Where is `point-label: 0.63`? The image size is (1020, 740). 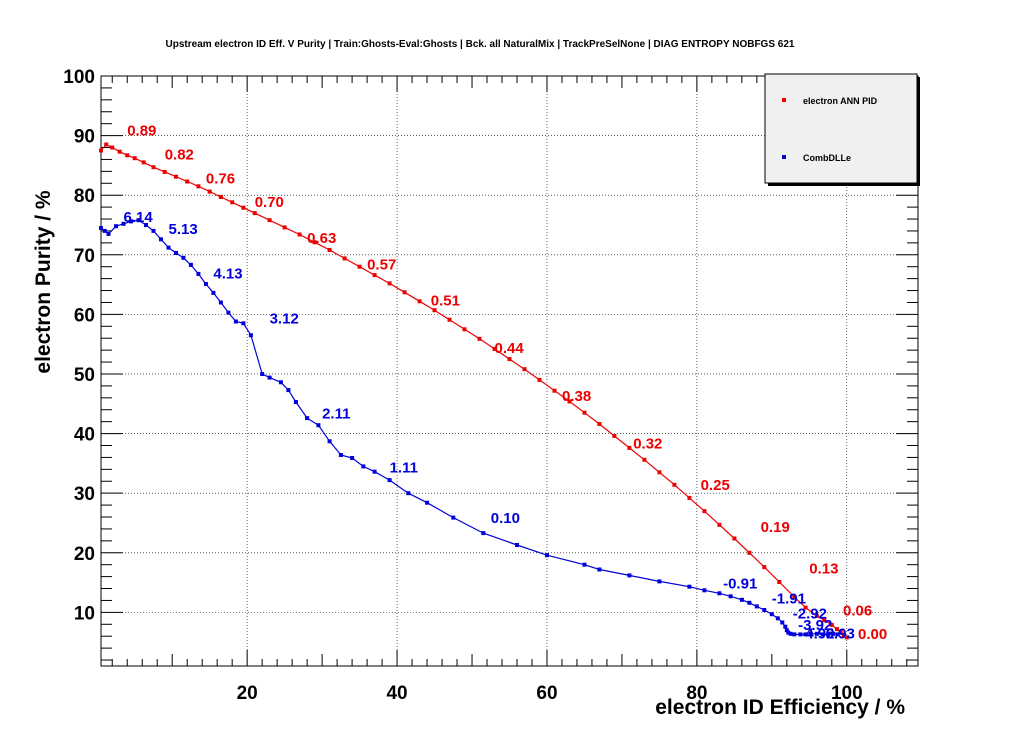
point-label: 0.63 is located at coordinates (321, 238).